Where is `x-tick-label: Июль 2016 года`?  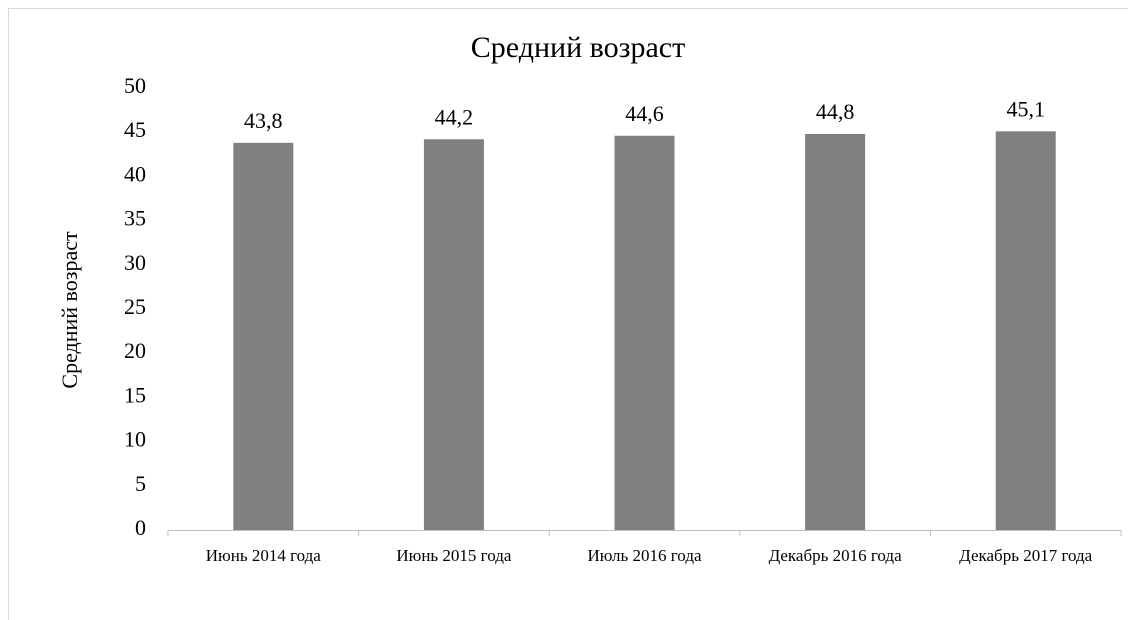
x-tick-label: Июль 2016 года is located at coordinates (644, 555).